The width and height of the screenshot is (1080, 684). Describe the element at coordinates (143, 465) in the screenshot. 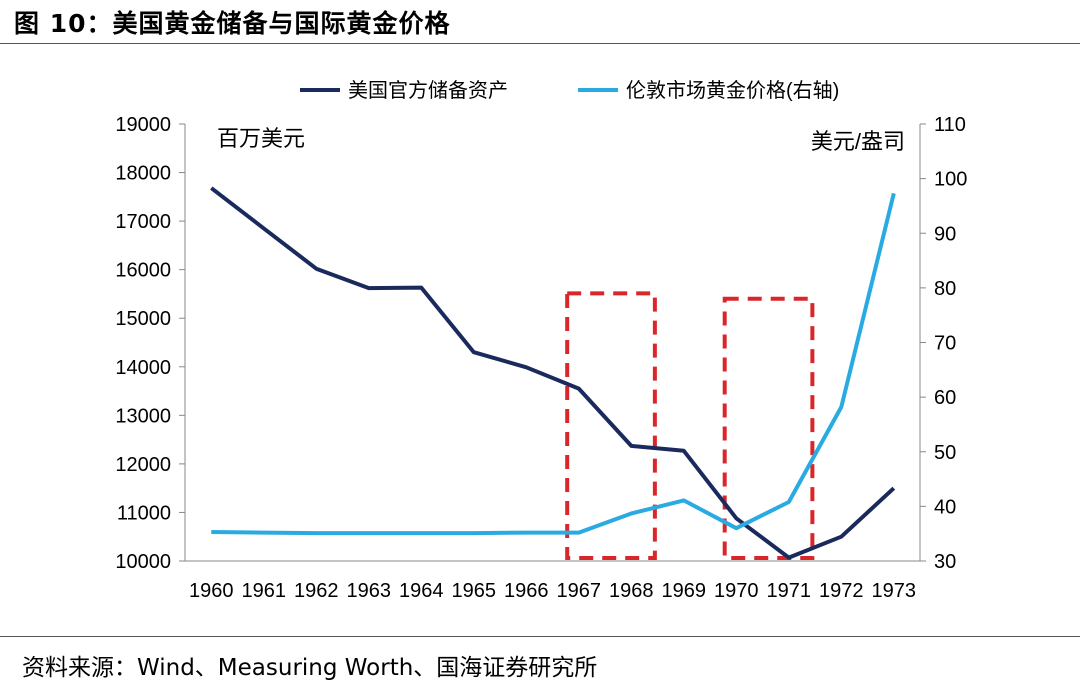

I see `left-axis-tick-label: 12000` at that location.